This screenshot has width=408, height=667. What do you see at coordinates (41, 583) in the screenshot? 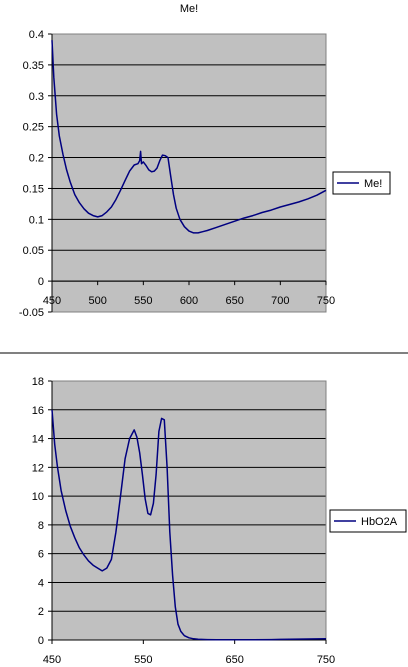
I see `chart2-y-tick-label: 4` at bounding box center [41, 583].